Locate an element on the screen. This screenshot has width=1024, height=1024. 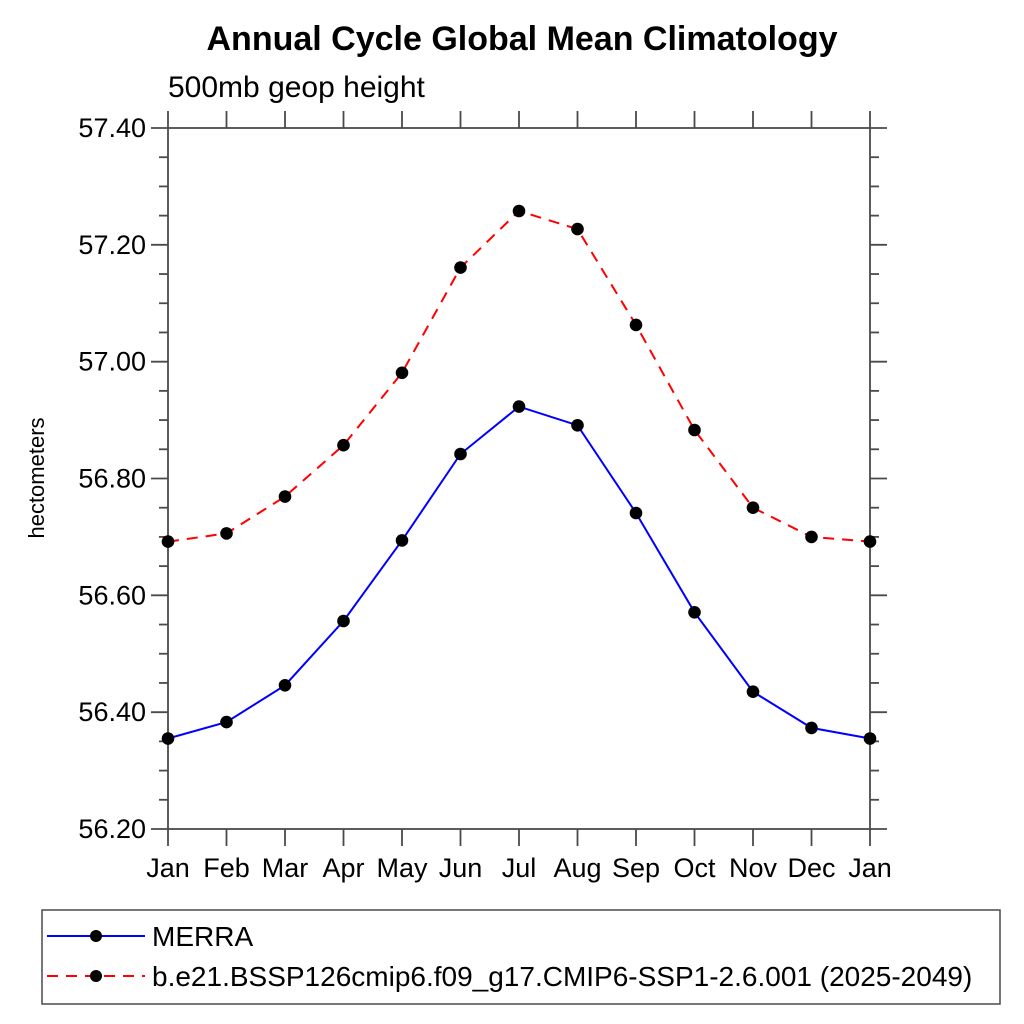
y-axis-label: hectometers is located at coordinates (36, 477).